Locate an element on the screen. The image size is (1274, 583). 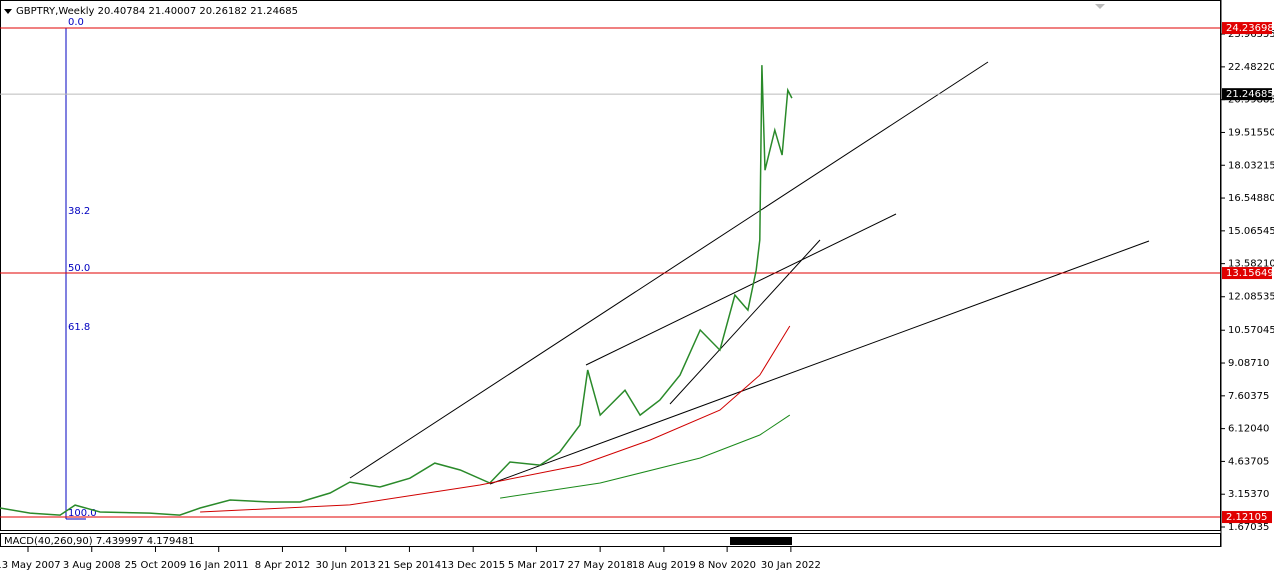
x-tick-label: 16 Jan 2011 is located at coordinates (219, 565).